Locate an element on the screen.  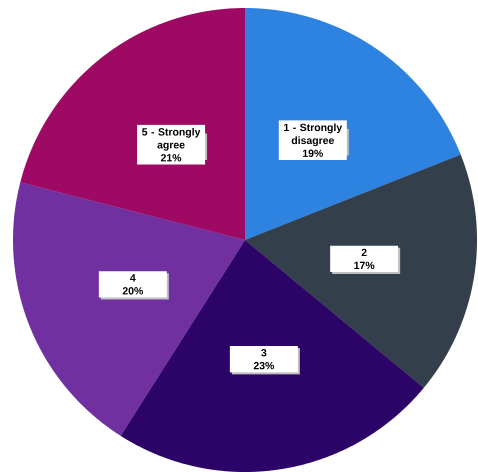
data-label: 17% is located at coordinates (364, 266).